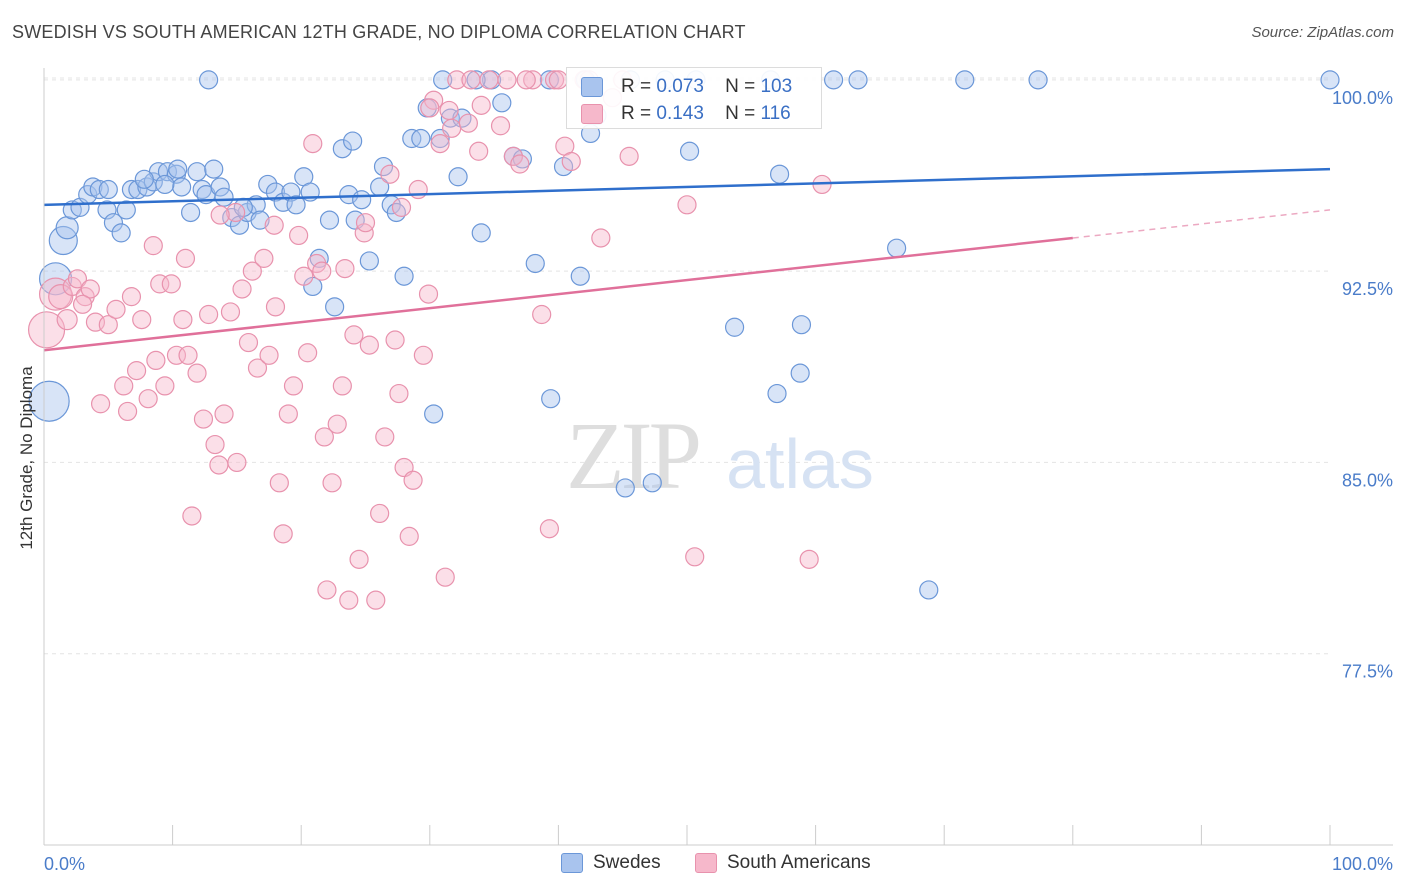 The image size is (1406, 892). I want to click on watermark-atlas: atlas, so click(800, 464).